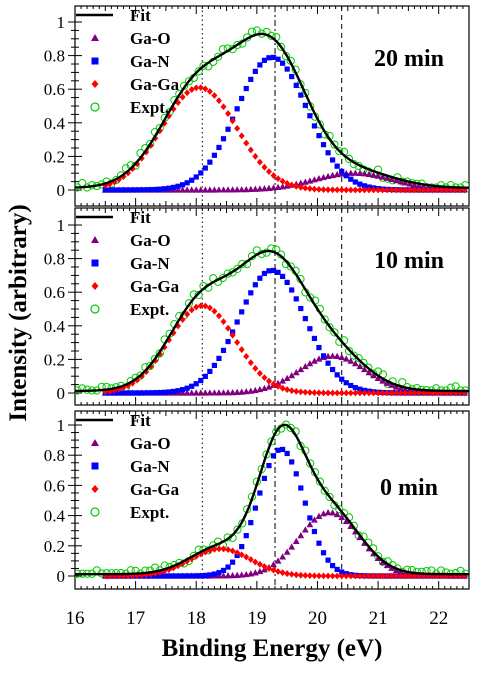 The width and height of the screenshot is (496, 692). What do you see at coordinates (95, 309) in the screenshot?
I see `legend-expt-swatch` at bounding box center [95, 309].